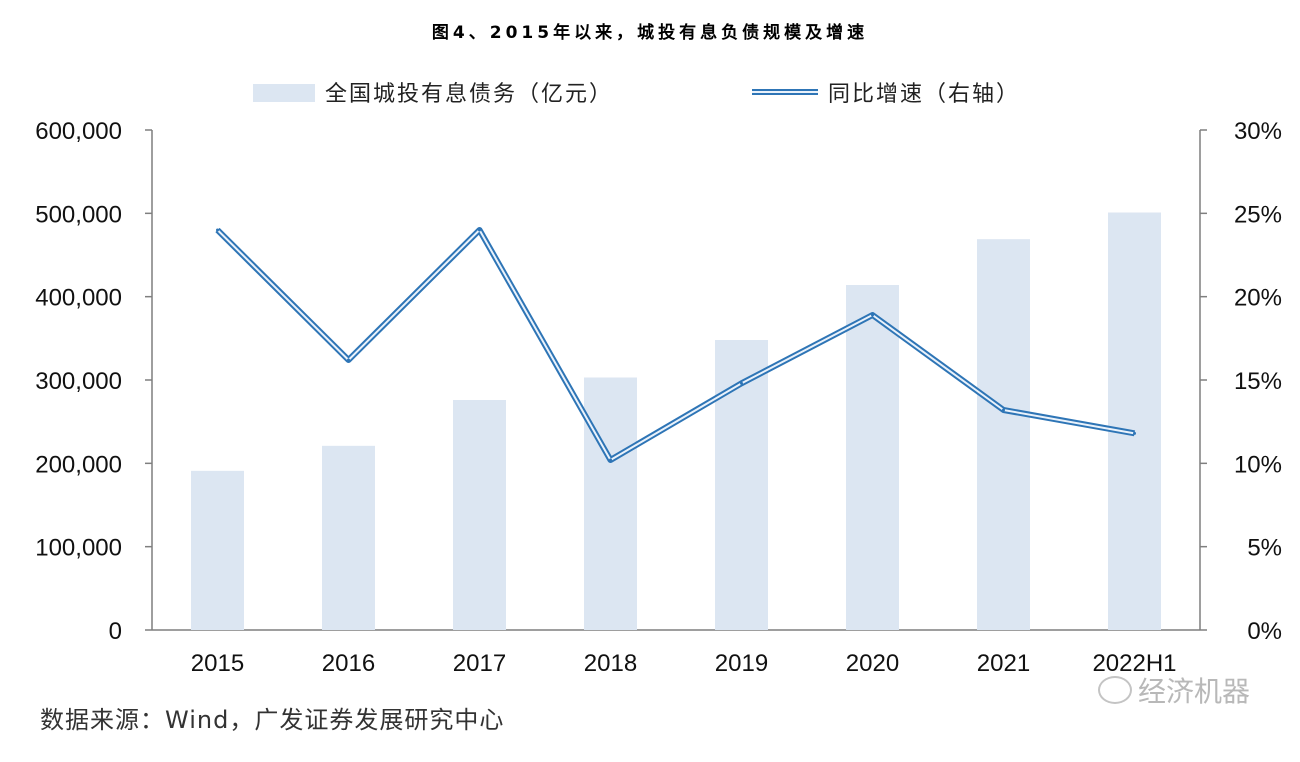 The width and height of the screenshot is (1300, 762). What do you see at coordinates (924, 94) in the screenshot?
I see `legend-line-label: 同比增速（右轴）` at bounding box center [924, 94].